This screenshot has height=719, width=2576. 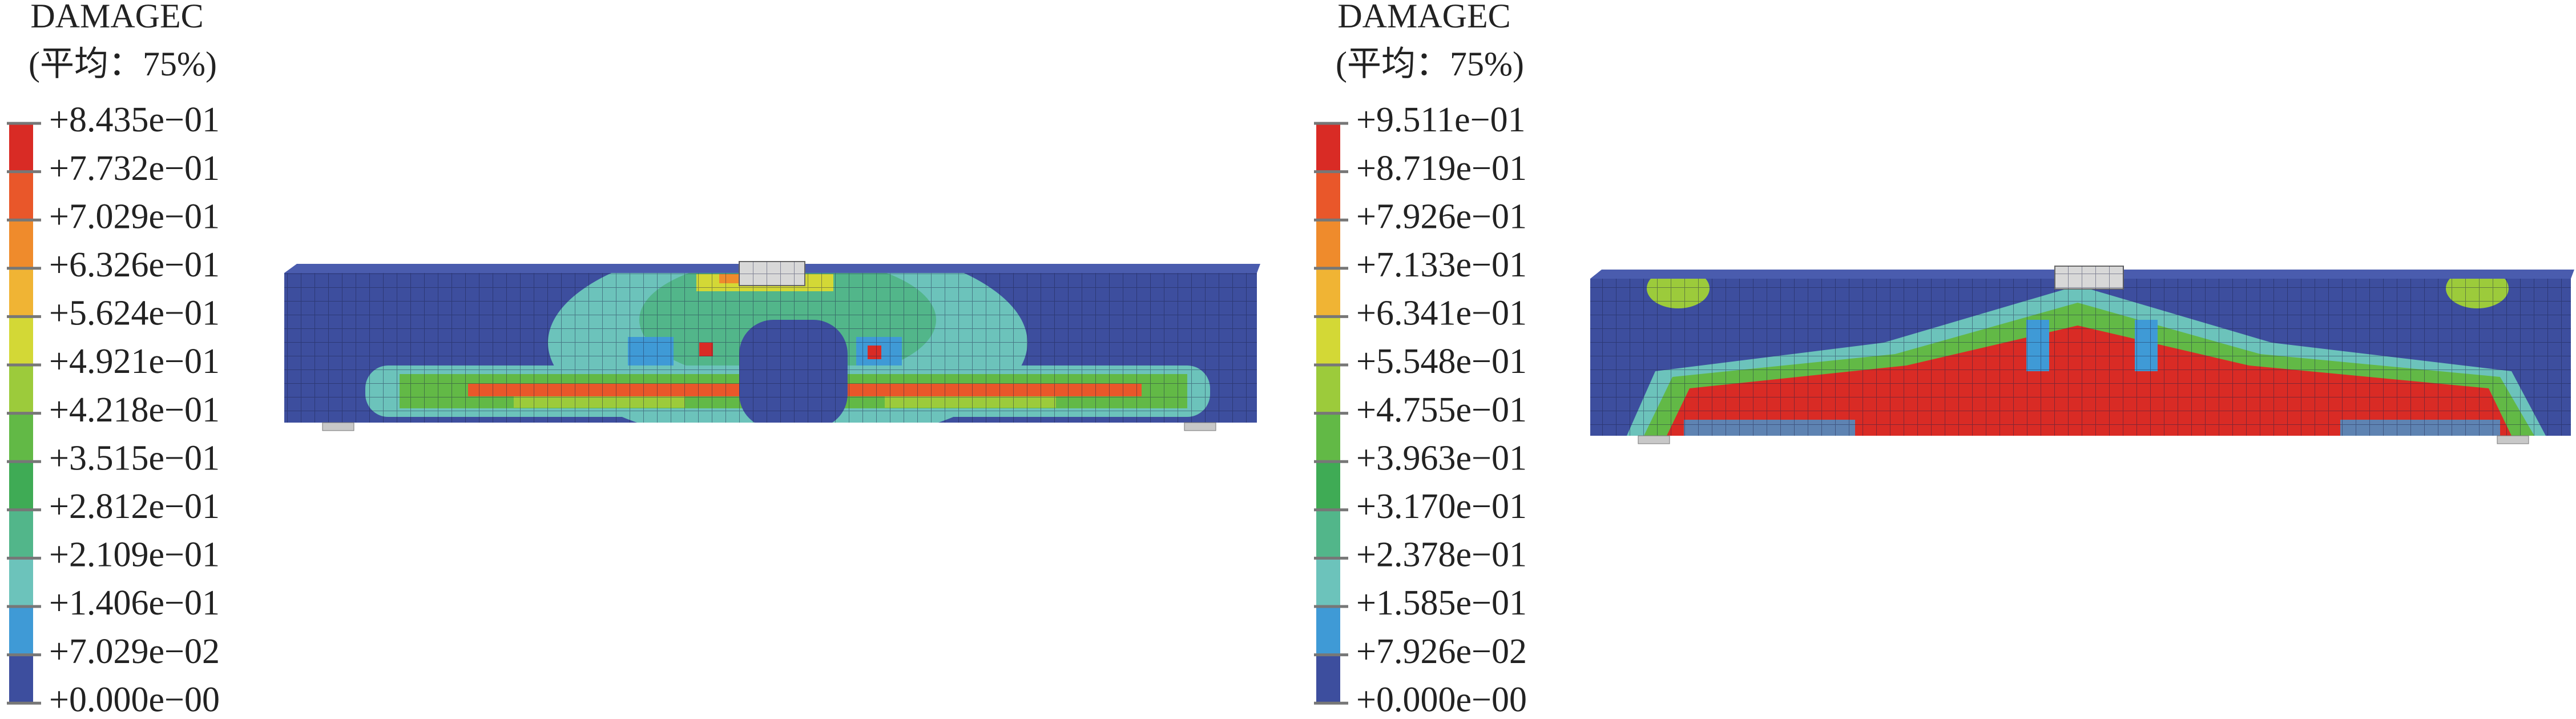 What do you see at coordinates (135, 507) in the screenshot?
I see `legend-label: +2.812e−01` at bounding box center [135, 507].